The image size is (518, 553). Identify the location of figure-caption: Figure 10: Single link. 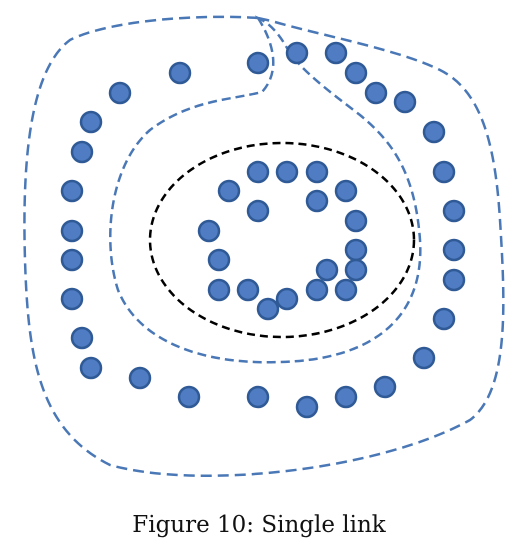
(259, 525).